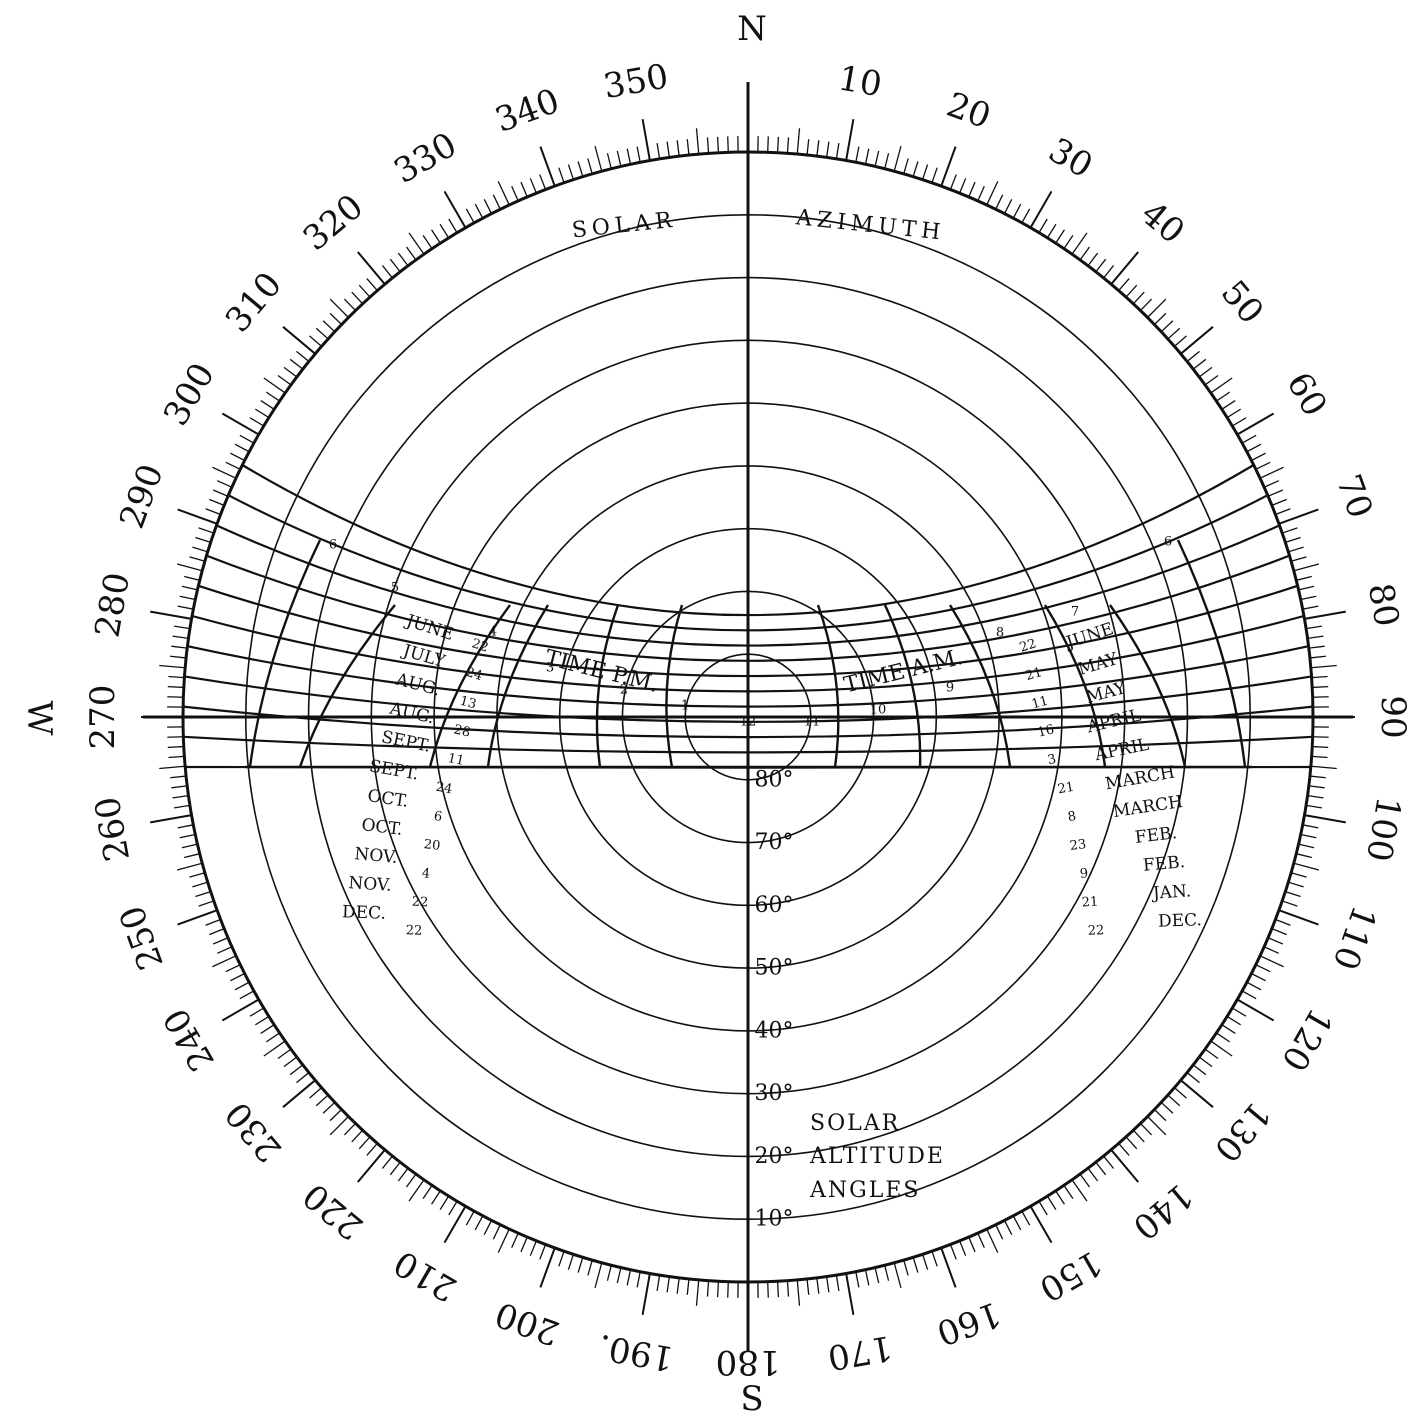  I want to click on hour-label: 12, so click(748, 722).